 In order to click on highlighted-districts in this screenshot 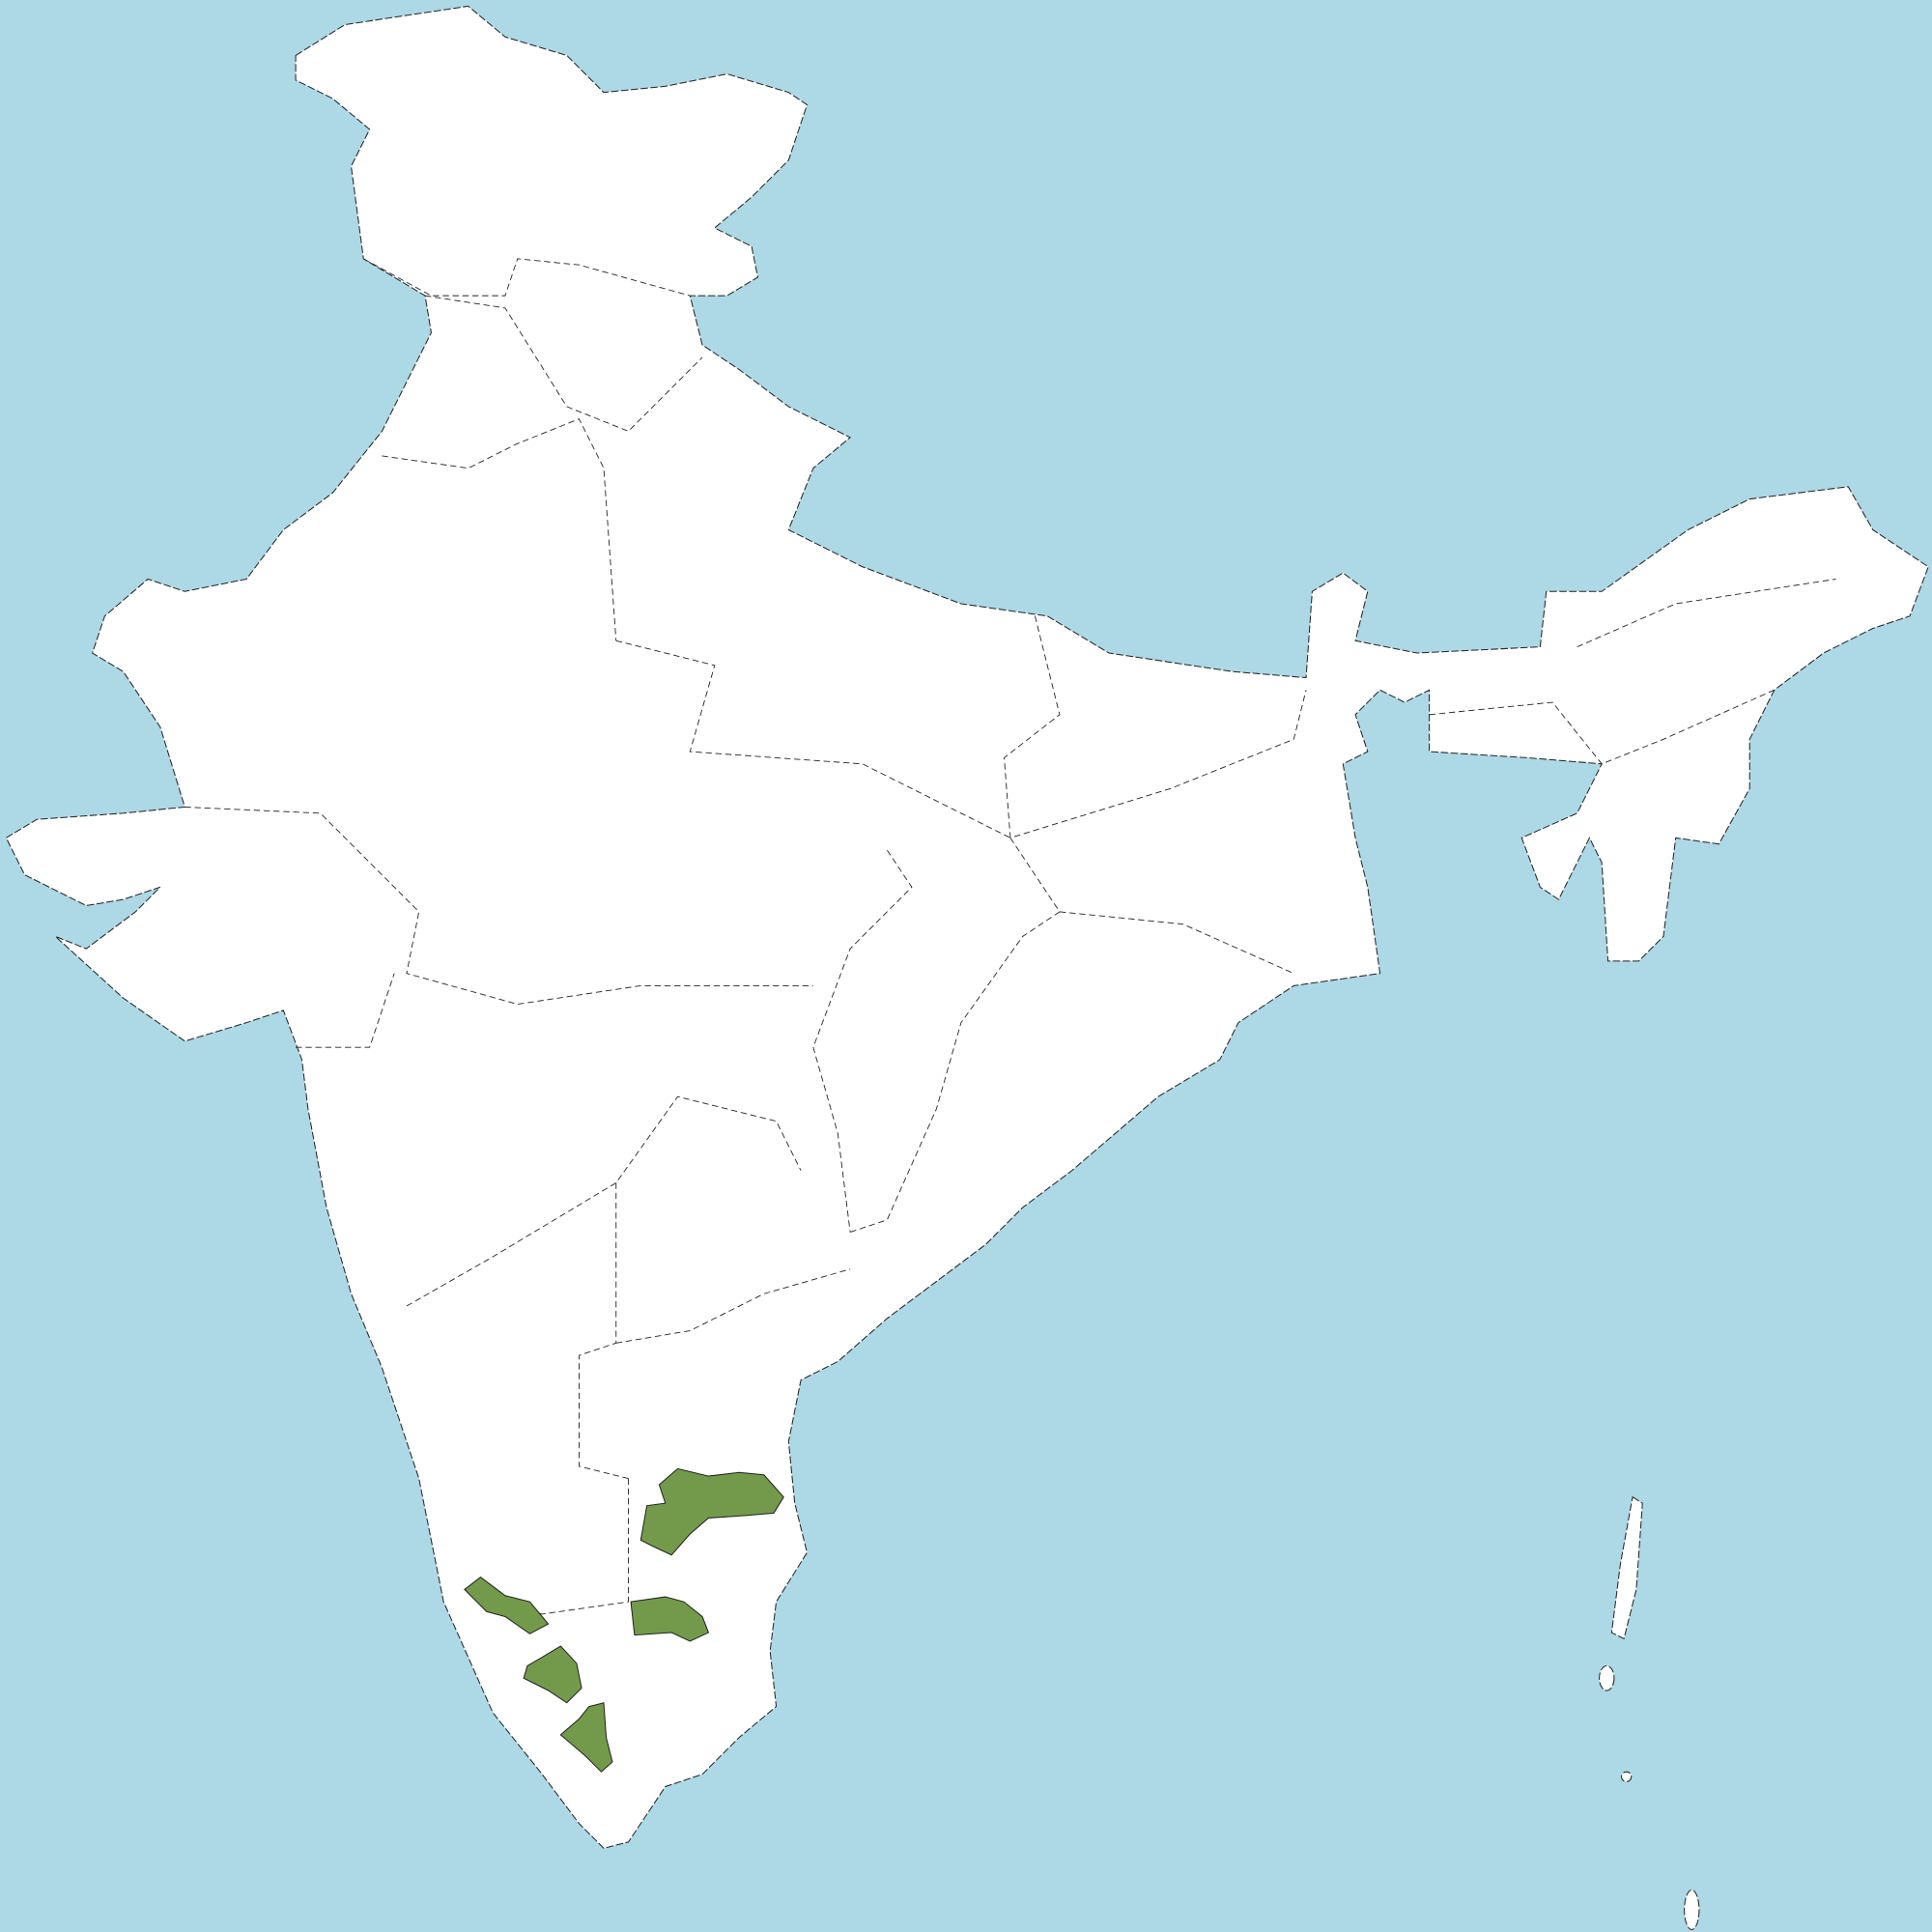, I will do `click(624, 1620)`.